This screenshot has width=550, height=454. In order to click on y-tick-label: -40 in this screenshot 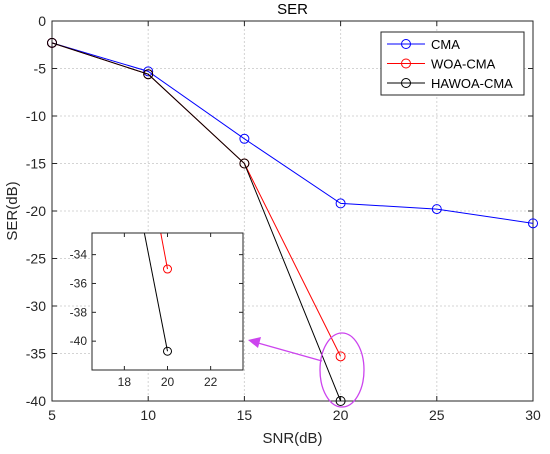, I will do `click(36, 401)`.